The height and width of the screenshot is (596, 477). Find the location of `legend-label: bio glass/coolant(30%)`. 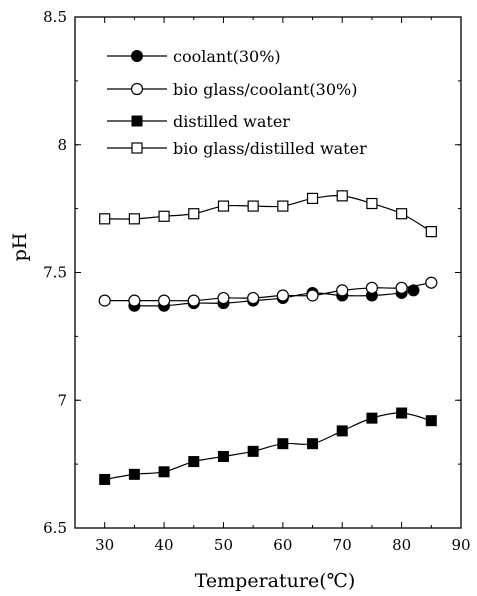

legend-label: bio glass/coolant(30%) is located at coordinates (265, 89).